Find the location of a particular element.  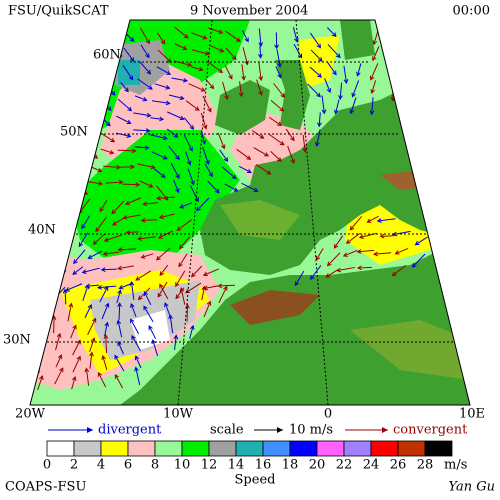

colorbar-tick: 4 is located at coordinates (101, 465).